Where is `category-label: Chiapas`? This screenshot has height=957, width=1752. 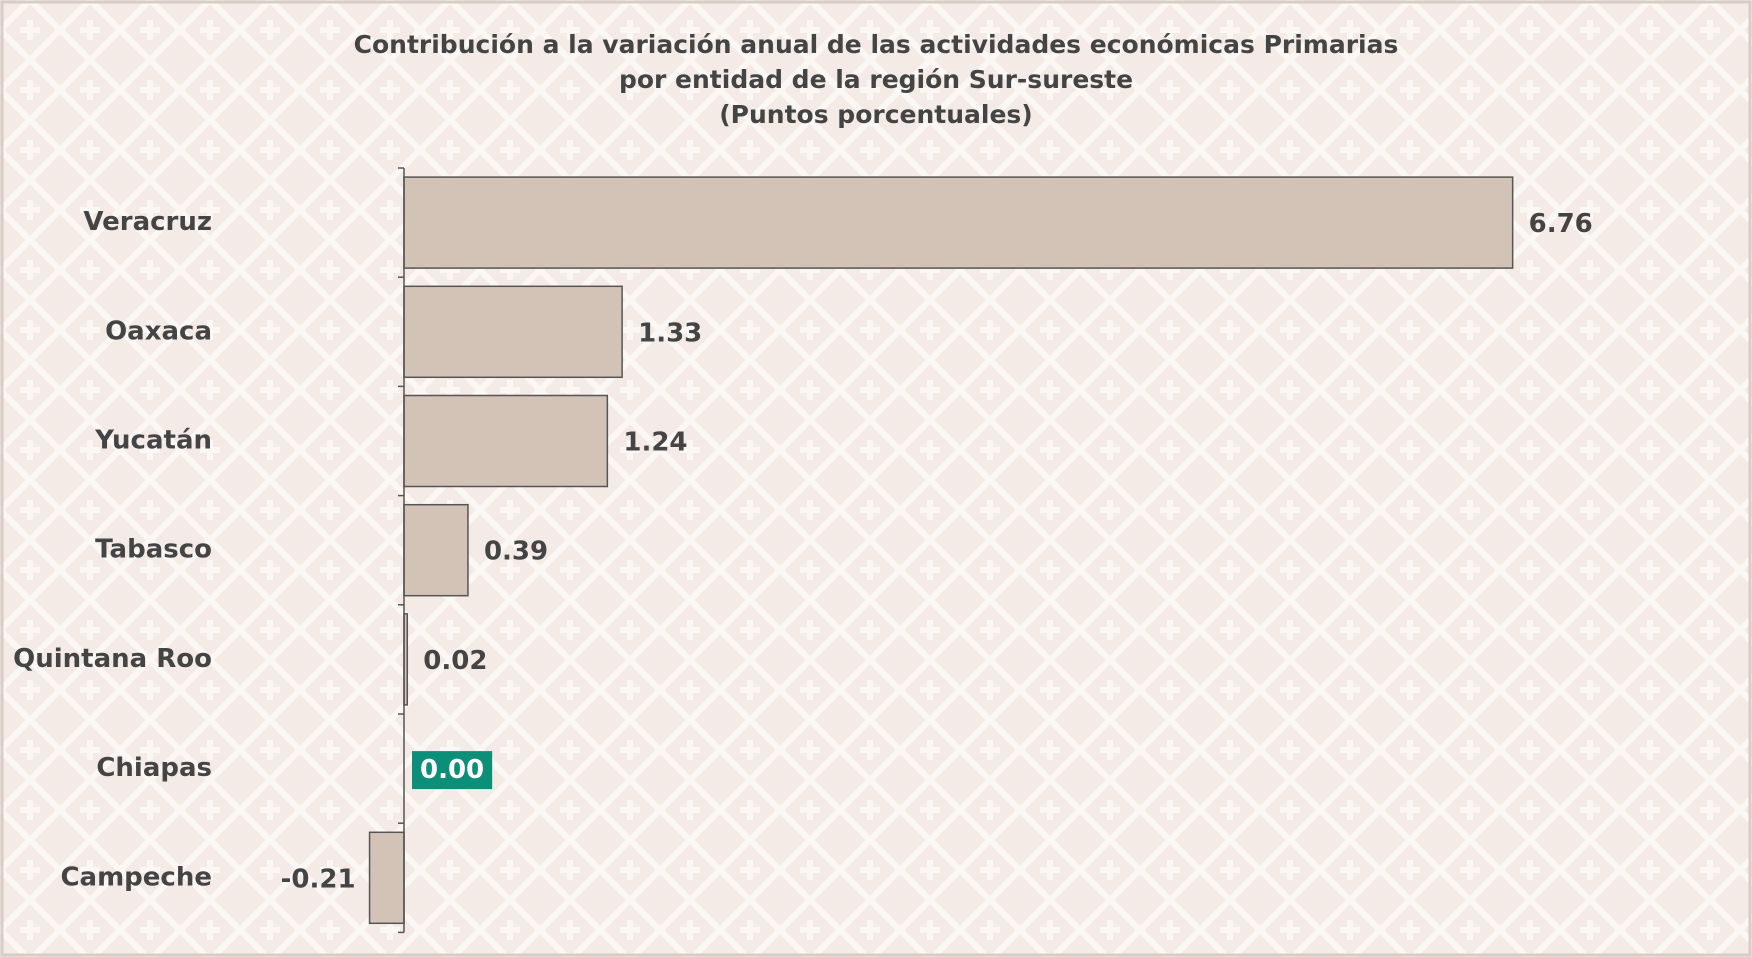
category-label: Chiapas is located at coordinates (154, 768).